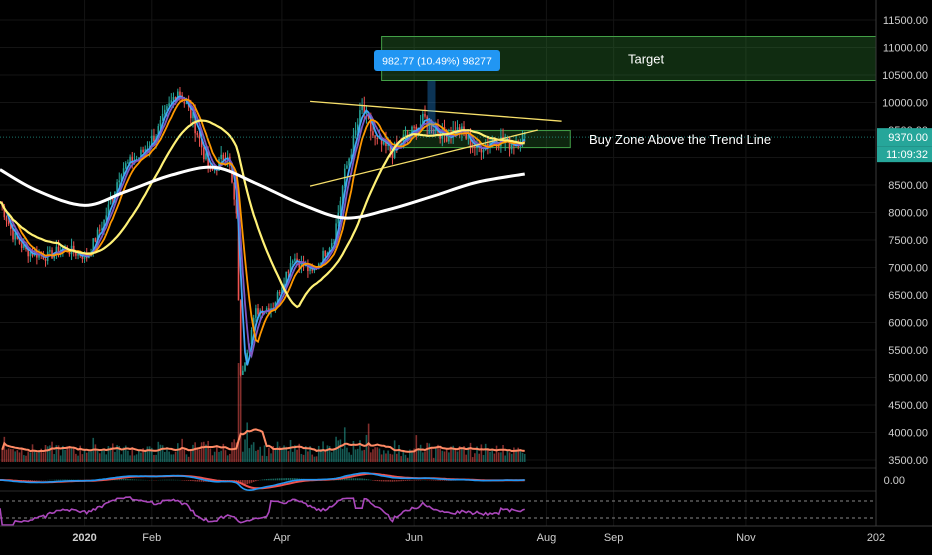 This screenshot has height=555, width=932. Describe the element at coordinates (907, 155) in the screenshot. I see `countdown-label: 11:09:32` at that location.